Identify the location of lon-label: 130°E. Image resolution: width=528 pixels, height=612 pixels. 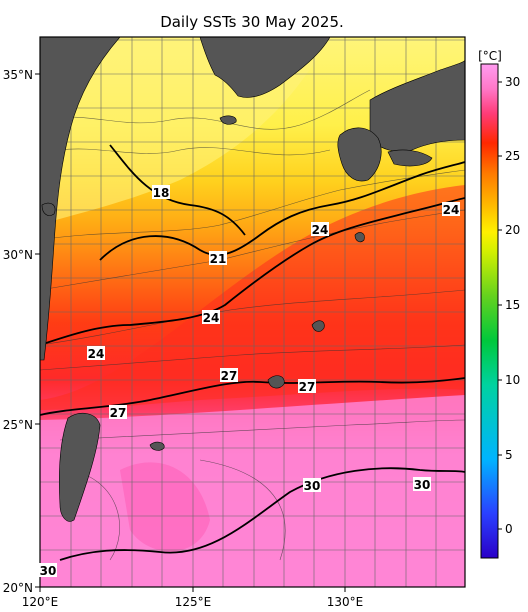
(345, 602).